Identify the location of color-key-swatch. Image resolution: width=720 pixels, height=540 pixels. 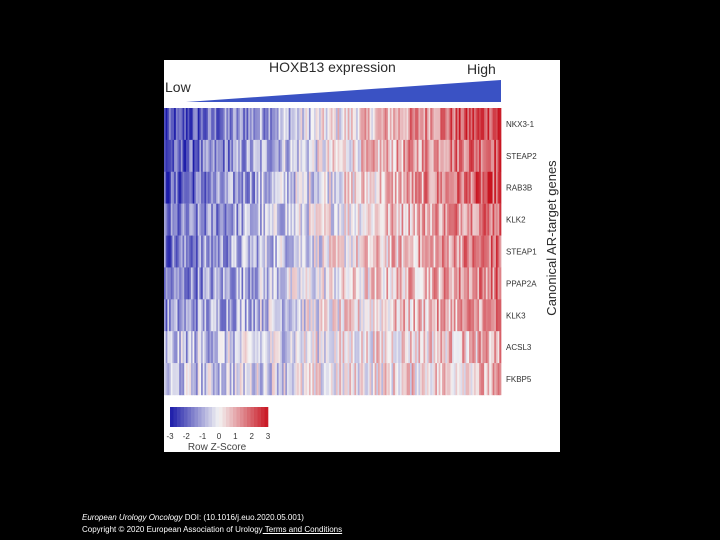
(179, 417).